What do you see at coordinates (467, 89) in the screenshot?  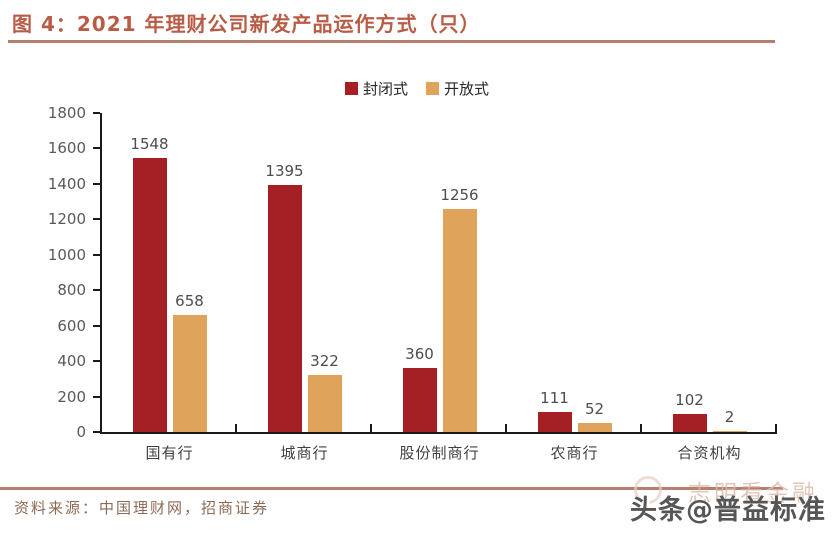 I see `legend-label-open: 开放式` at bounding box center [467, 89].